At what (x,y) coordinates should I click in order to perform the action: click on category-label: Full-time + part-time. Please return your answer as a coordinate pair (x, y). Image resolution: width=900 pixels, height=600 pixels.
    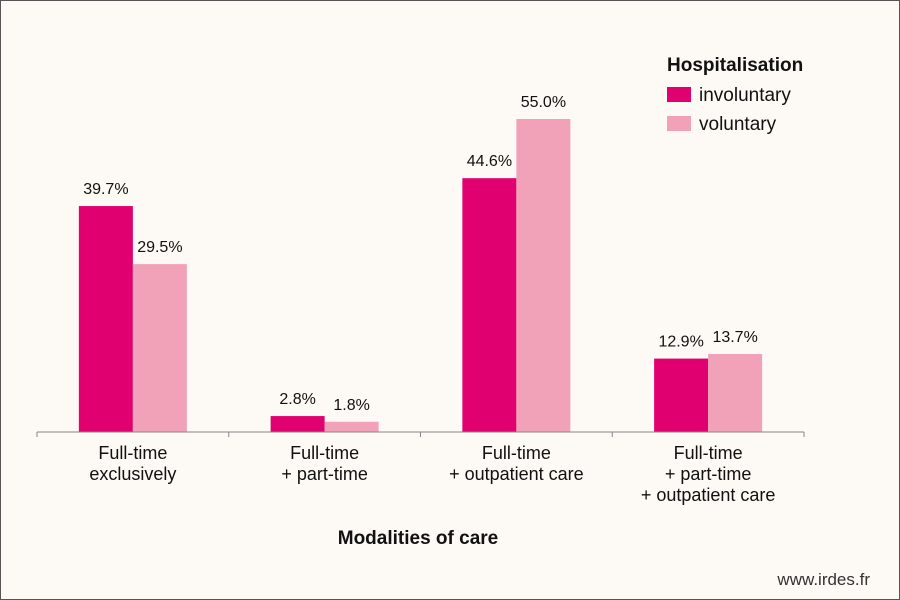
    Looking at the image, I should click on (324, 463).